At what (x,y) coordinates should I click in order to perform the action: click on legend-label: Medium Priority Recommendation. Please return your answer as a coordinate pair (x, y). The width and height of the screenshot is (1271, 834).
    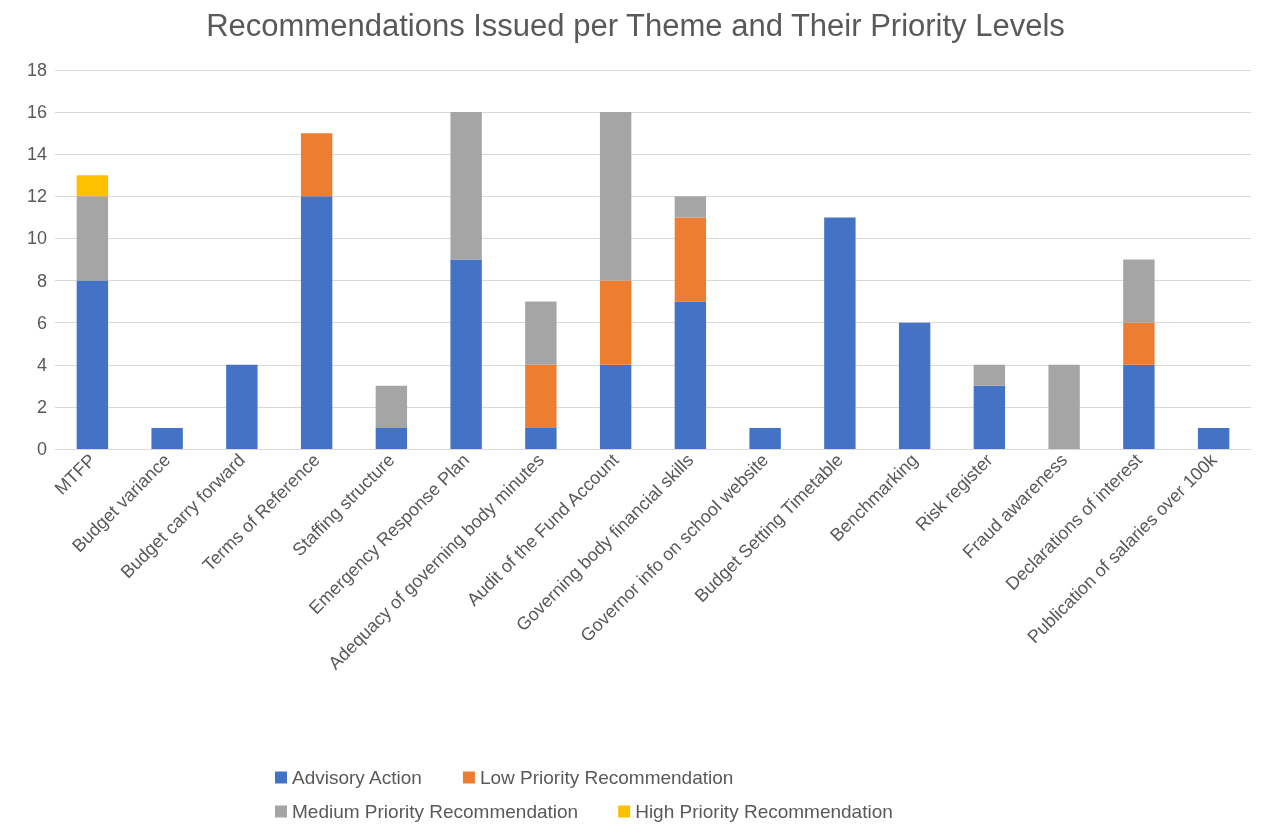
    Looking at the image, I should click on (435, 811).